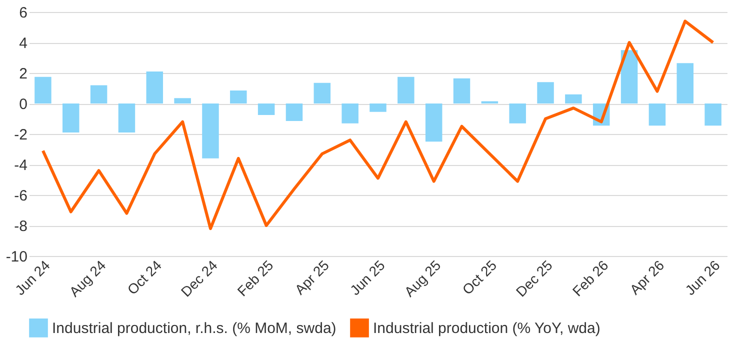  I want to click on y-tick-label: -4, so click(21, 165).